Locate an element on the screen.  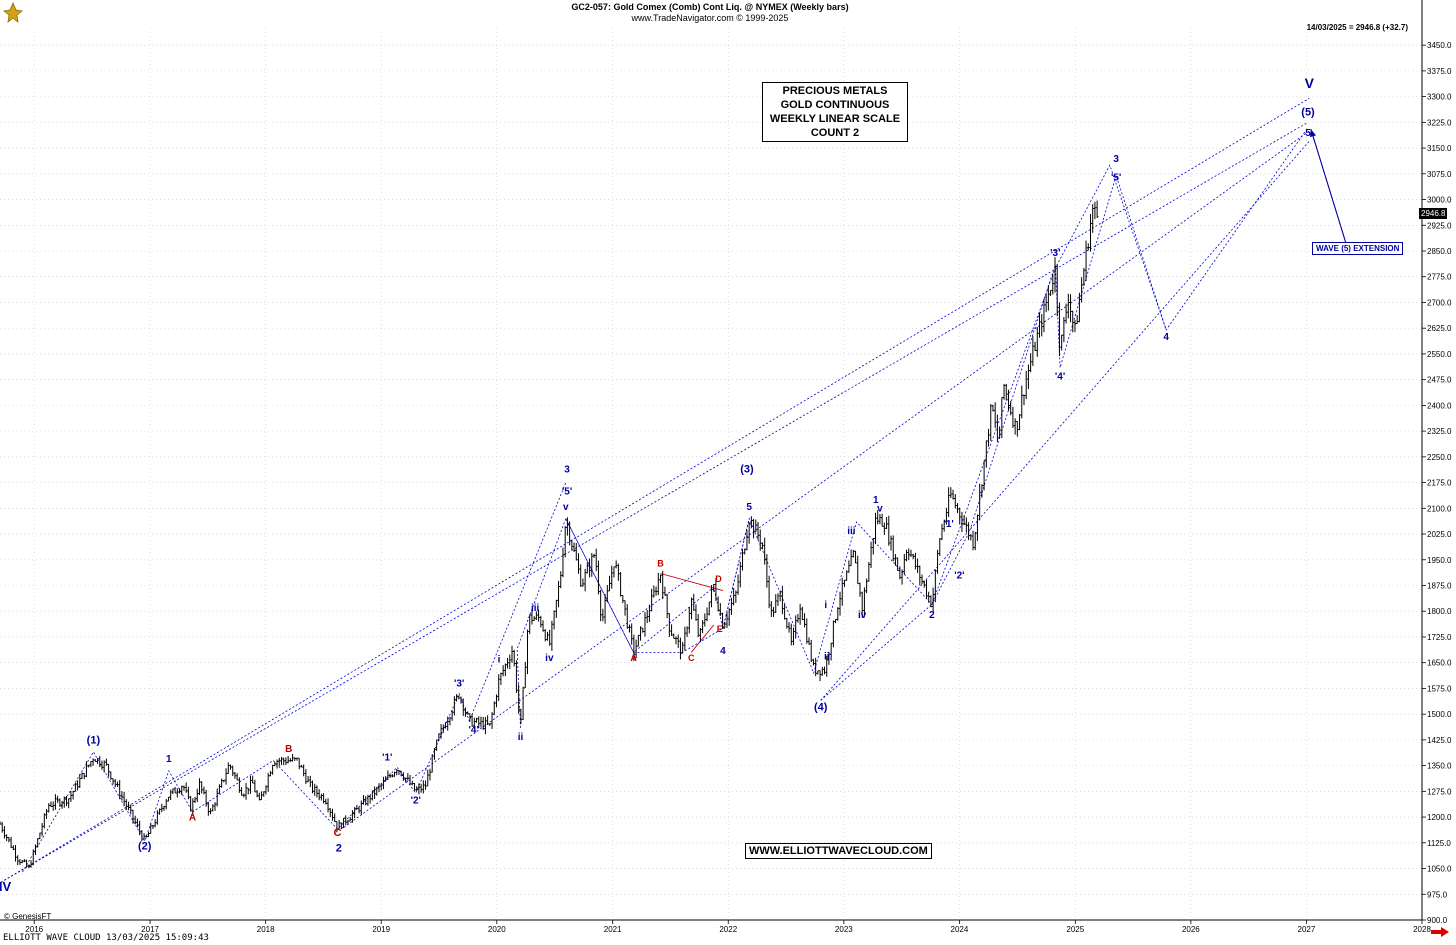
wave-label: (3) is located at coordinates (747, 469).